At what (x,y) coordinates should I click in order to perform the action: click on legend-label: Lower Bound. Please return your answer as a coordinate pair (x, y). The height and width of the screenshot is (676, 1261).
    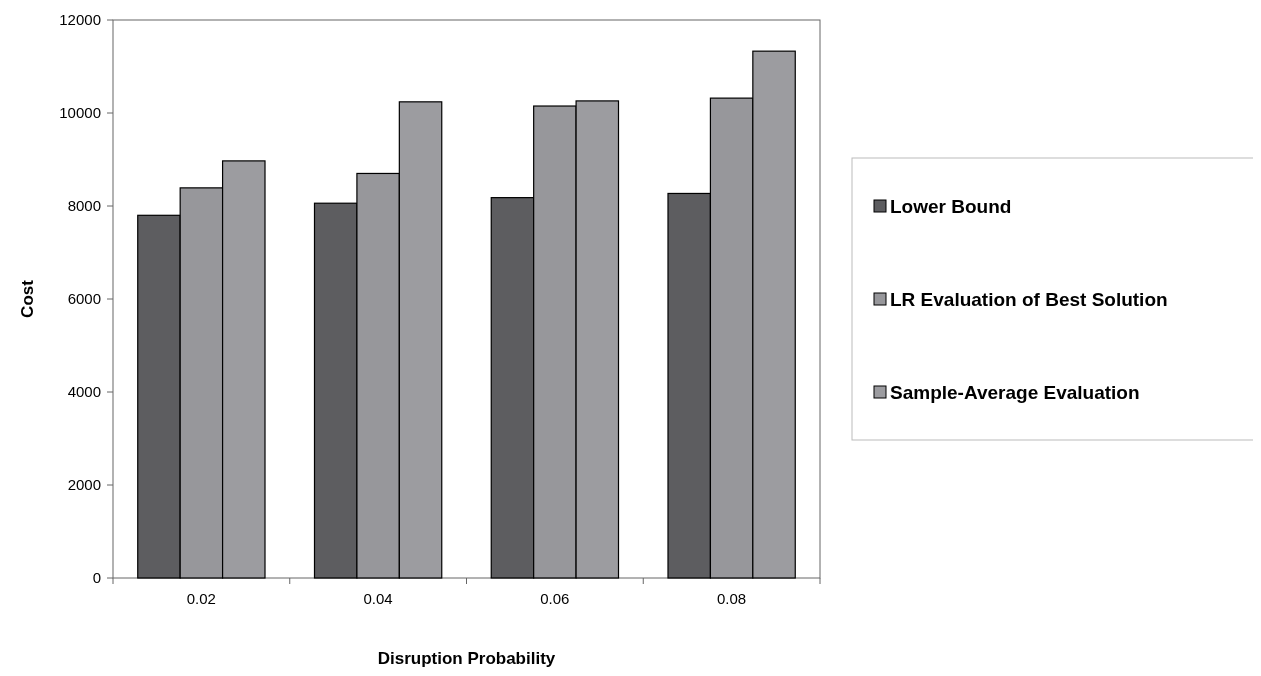
    Looking at the image, I should click on (951, 206).